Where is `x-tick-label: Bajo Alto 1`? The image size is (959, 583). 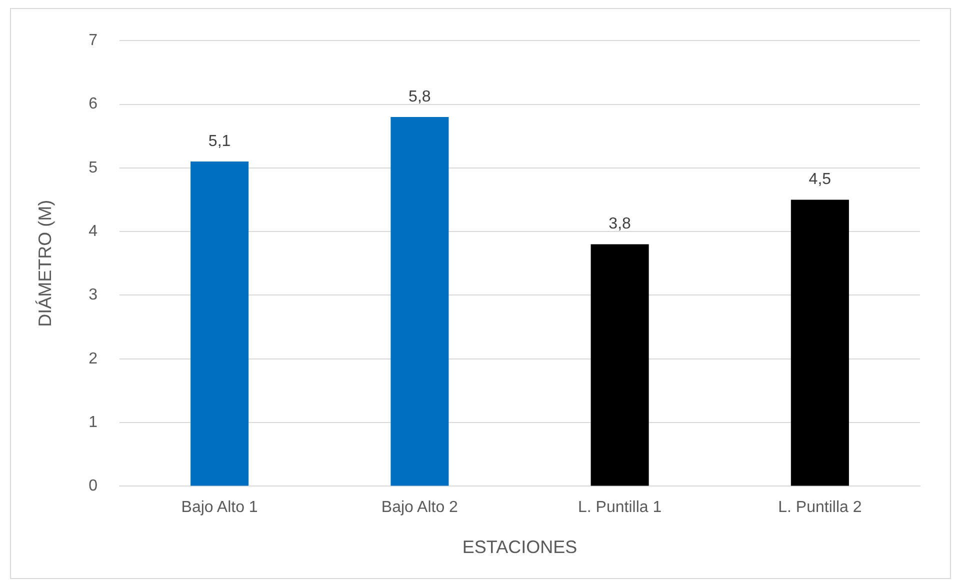 x-tick-label: Bajo Alto 1 is located at coordinates (219, 507).